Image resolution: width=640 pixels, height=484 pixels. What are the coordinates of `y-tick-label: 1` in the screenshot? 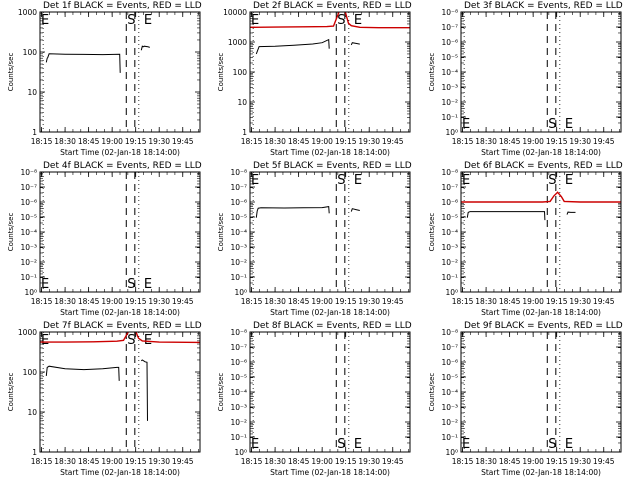 It's located at (34, 452).